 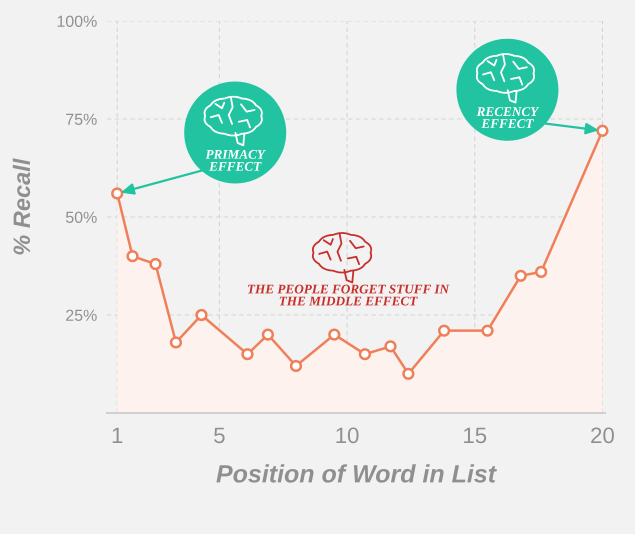 What do you see at coordinates (356, 473) in the screenshot?
I see `x-axis-title: Position of Word in List` at bounding box center [356, 473].